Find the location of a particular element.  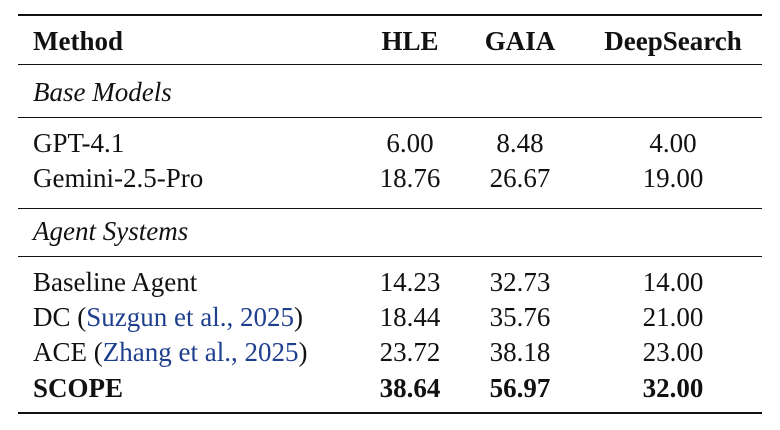

value-cell: 18.44 is located at coordinates (410, 316).